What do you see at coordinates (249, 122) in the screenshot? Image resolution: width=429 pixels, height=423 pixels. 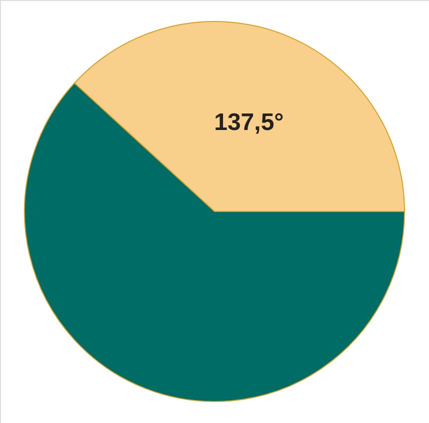 I see `data-label: 137,5°` at bounding box center [249, 122].